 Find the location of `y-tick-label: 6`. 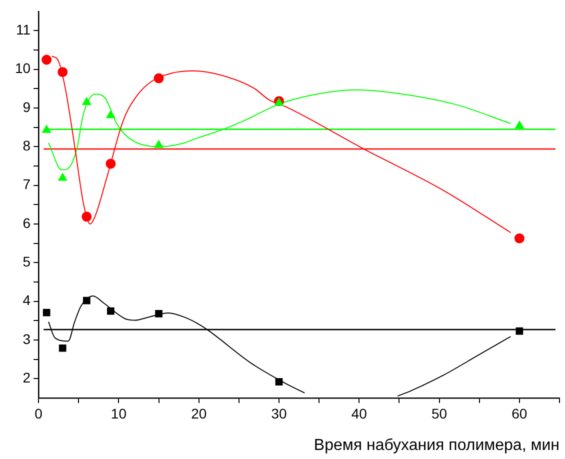

y-tick-label: 6 is located at coordinates (26, 222).